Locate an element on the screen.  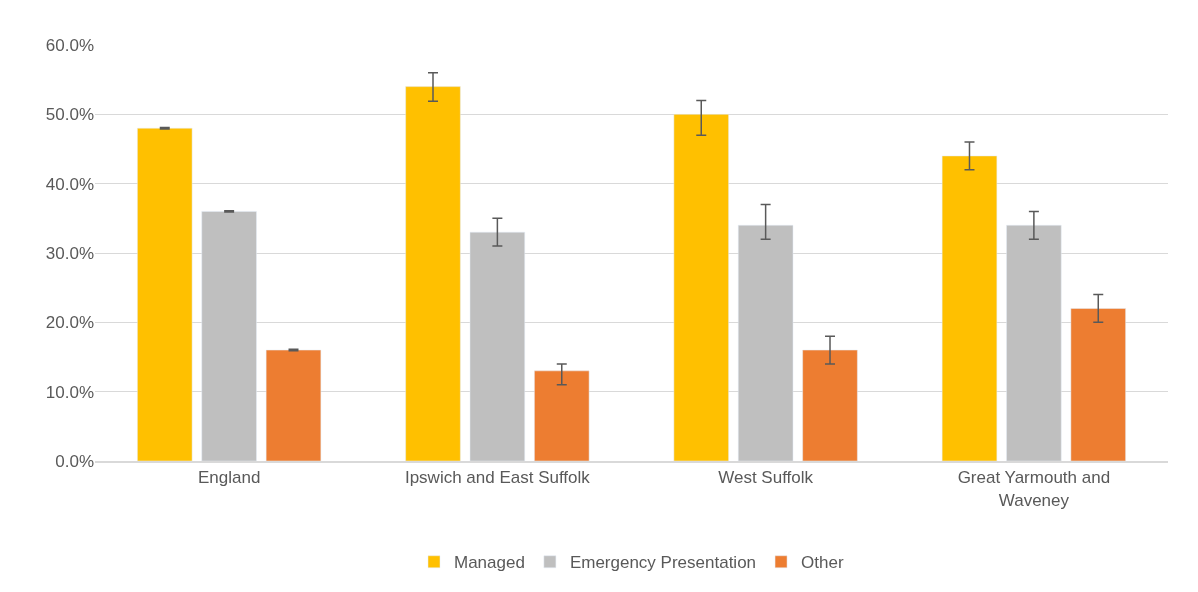
legend-label: Emergency Presentation is located at coordinates (663, 563).